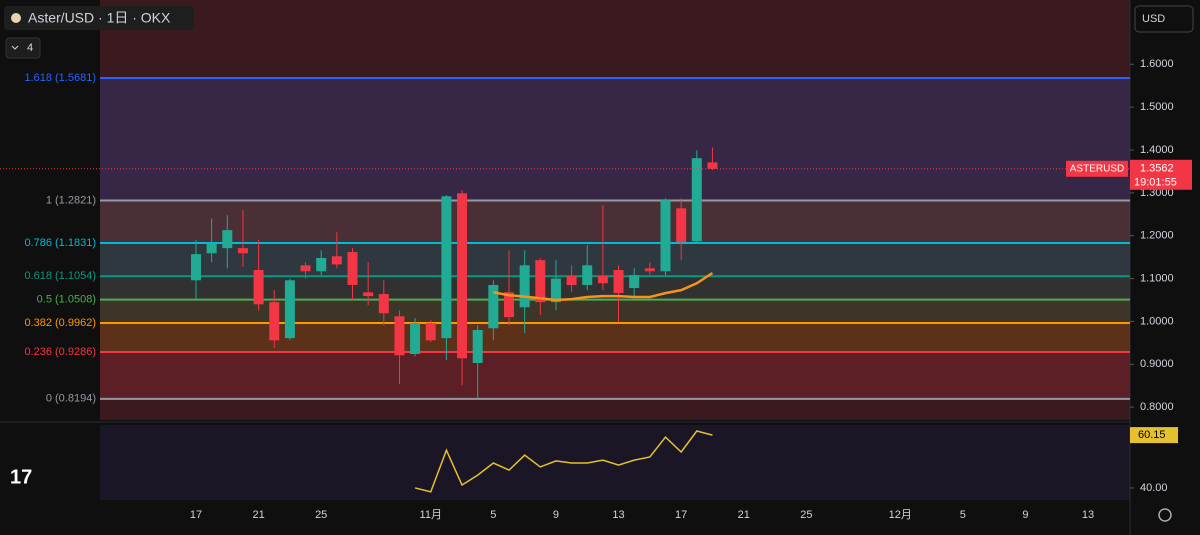  I want to click on rsi-tag, so click(1154, 435).